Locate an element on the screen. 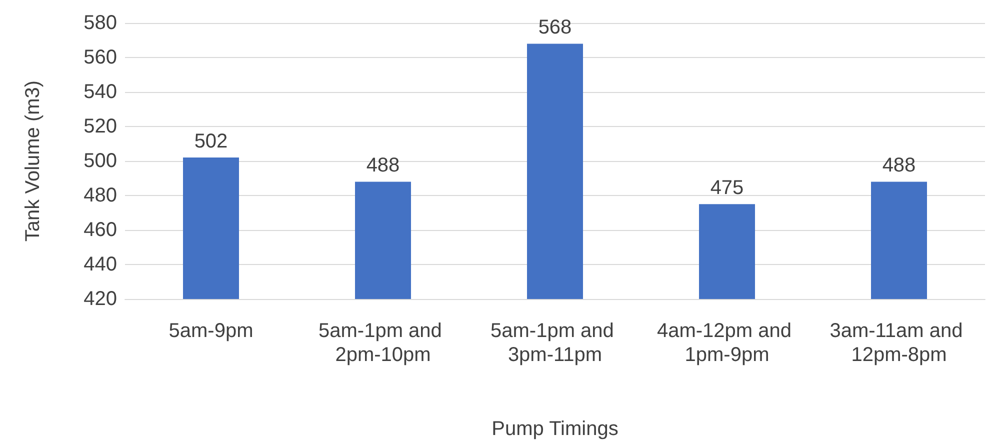 This screenshot has width=997, height=444. y-tick-label: 460 is located at coordinates (100, 230).